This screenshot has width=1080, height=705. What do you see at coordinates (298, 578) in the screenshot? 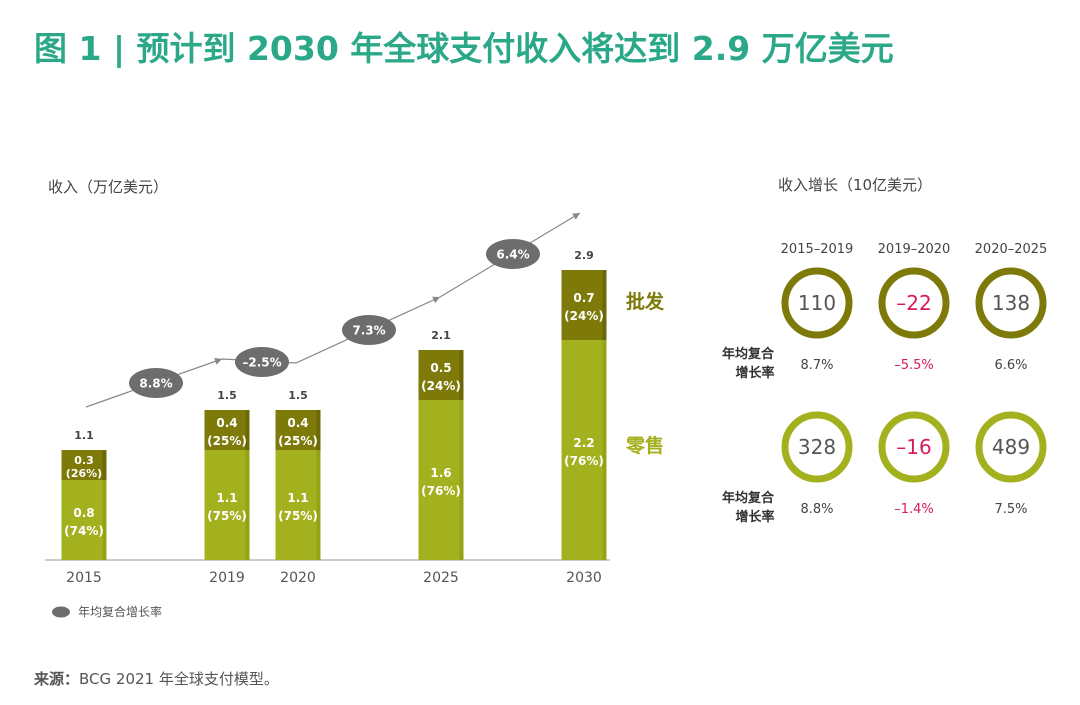
I see `x-tick-label: 2020` at bounding box center [298, 578].